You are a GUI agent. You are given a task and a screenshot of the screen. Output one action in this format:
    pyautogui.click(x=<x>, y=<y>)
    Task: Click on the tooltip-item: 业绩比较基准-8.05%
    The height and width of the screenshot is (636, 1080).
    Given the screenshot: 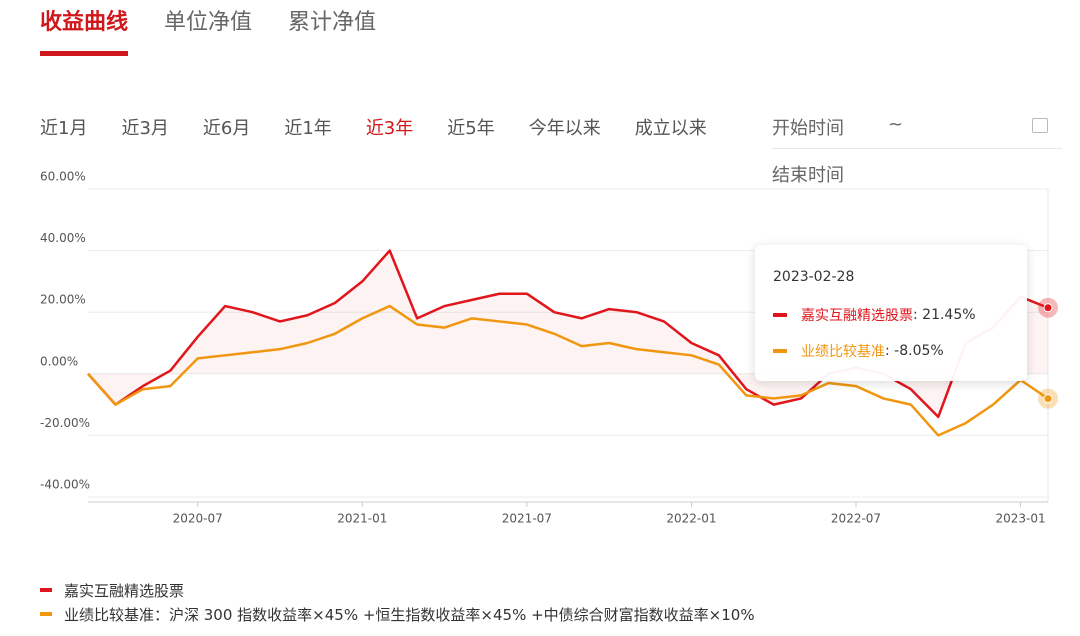 What is the action you would take?
    pyautogui.click(x=858, y=351)
    